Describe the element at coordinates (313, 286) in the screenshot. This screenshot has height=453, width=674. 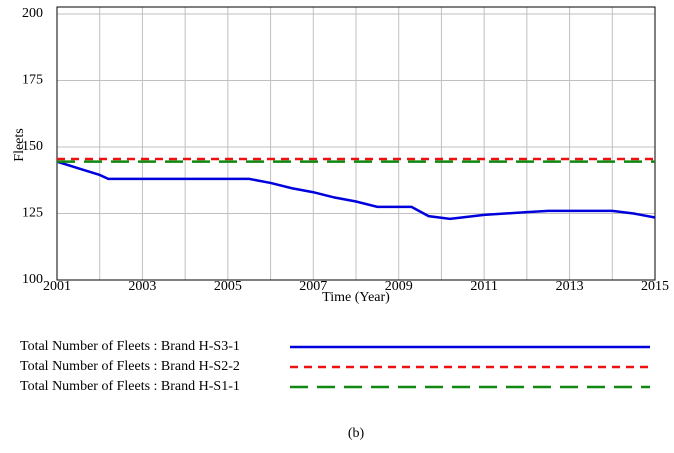
I see `x-tick-label: 2007` at that location.